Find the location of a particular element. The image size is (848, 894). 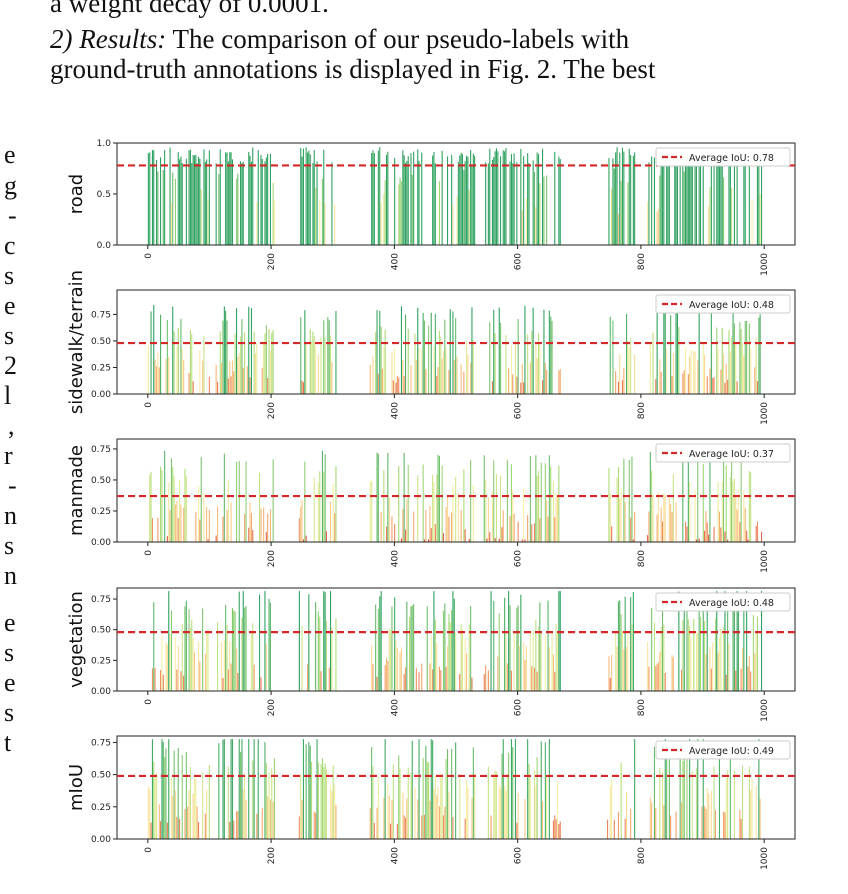

y-tick-label: 0.25 is located at coordinates (101, 368).